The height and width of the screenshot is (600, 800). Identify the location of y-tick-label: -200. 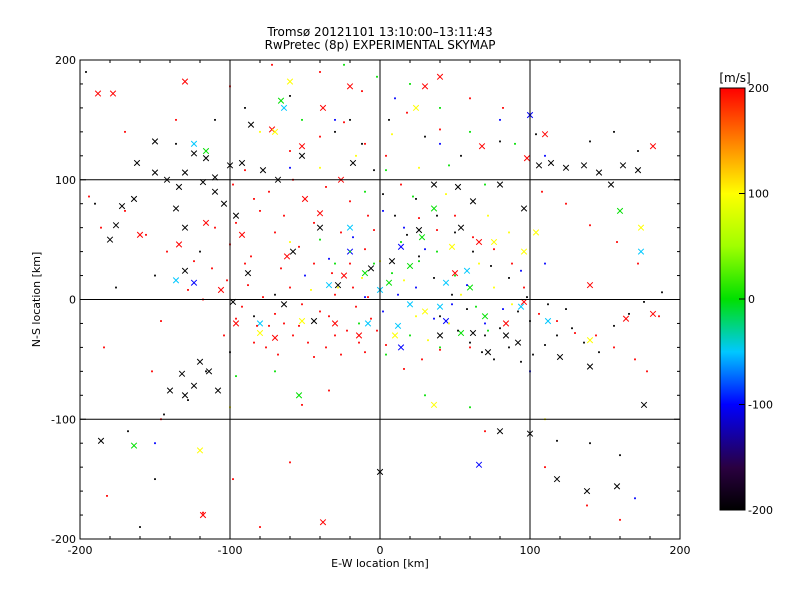
(63, 539).